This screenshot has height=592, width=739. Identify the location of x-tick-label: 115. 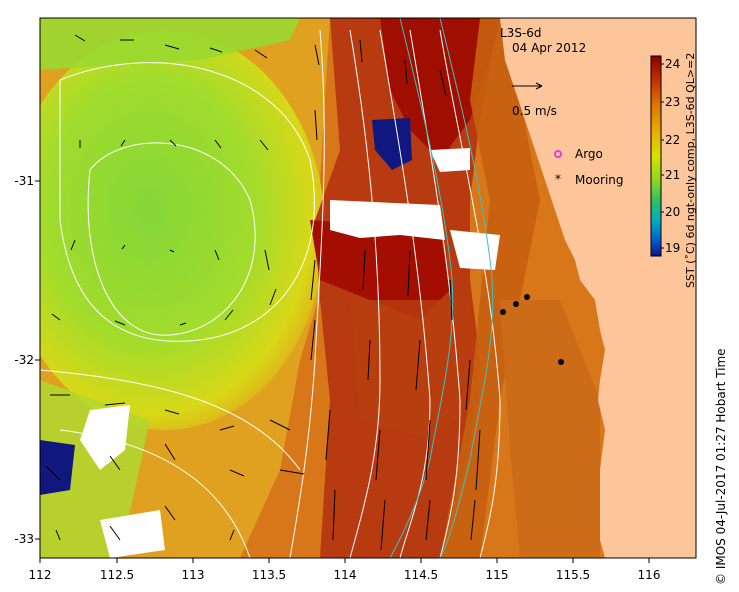
(497, 575).